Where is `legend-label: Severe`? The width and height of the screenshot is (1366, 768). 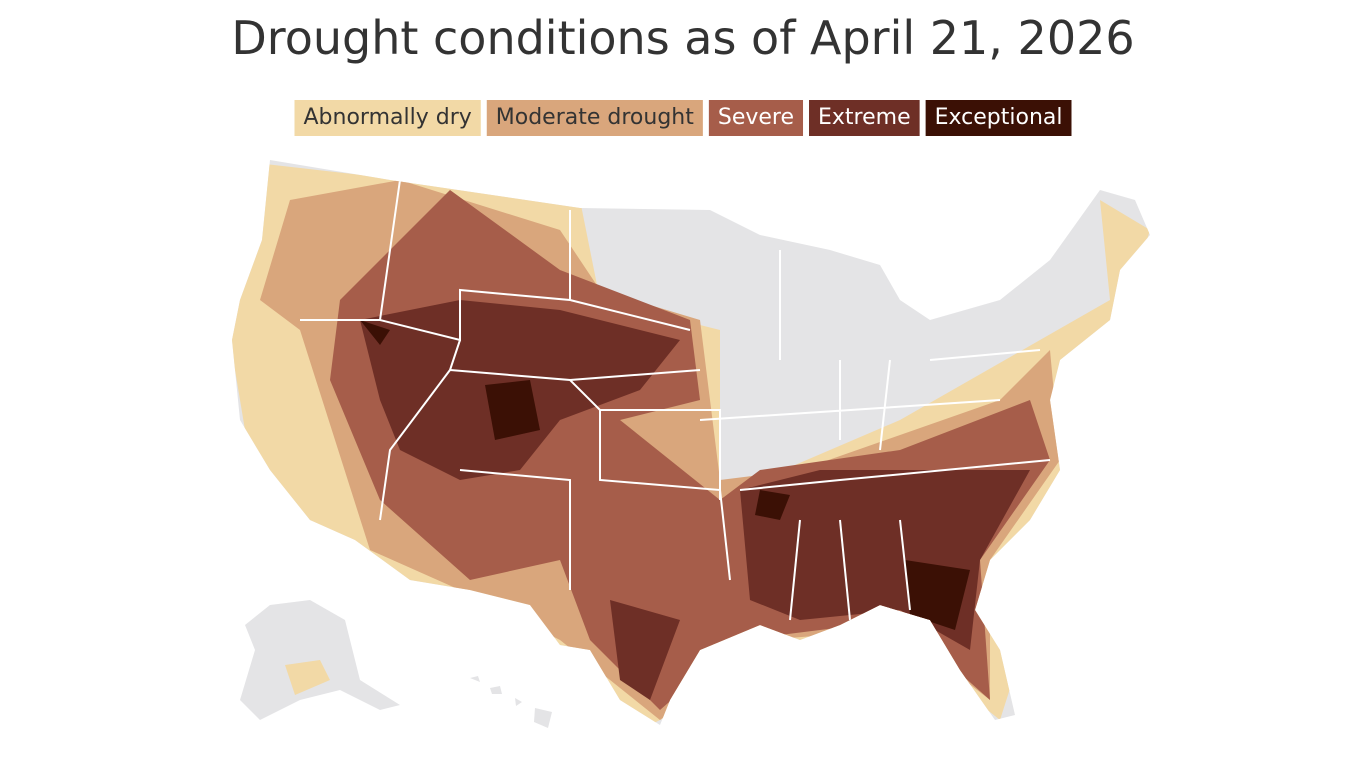 legend-label: Severe is located at coordinates (756, 117).